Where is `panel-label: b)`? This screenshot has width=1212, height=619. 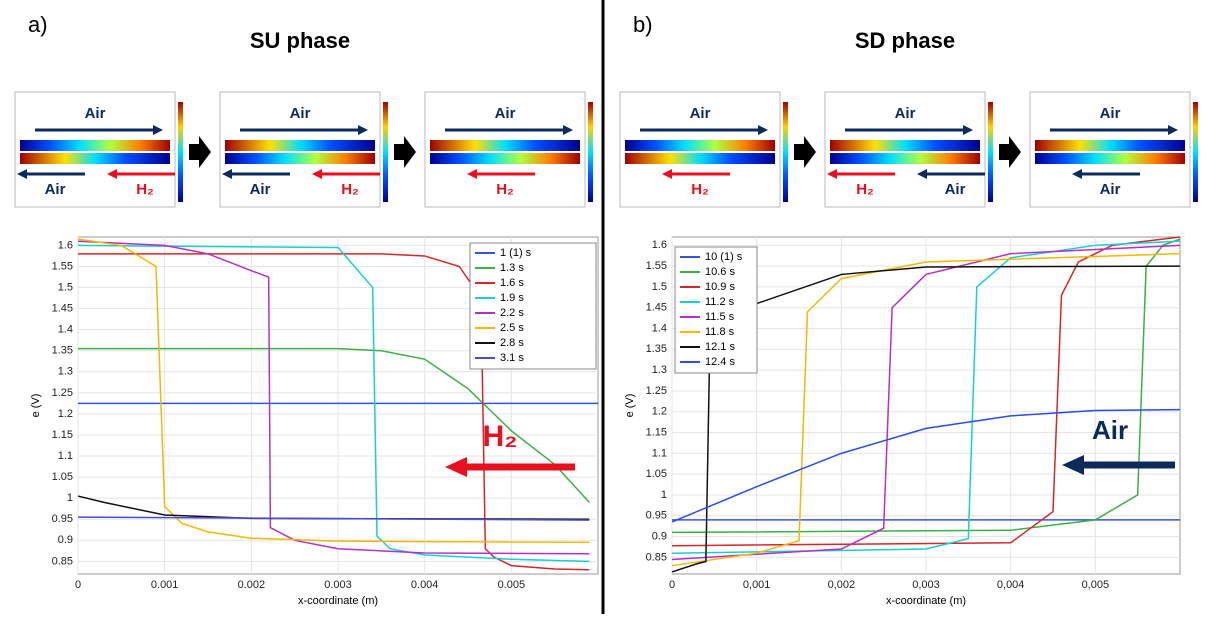 panel-label: b) is located at coordinates (643, 24).